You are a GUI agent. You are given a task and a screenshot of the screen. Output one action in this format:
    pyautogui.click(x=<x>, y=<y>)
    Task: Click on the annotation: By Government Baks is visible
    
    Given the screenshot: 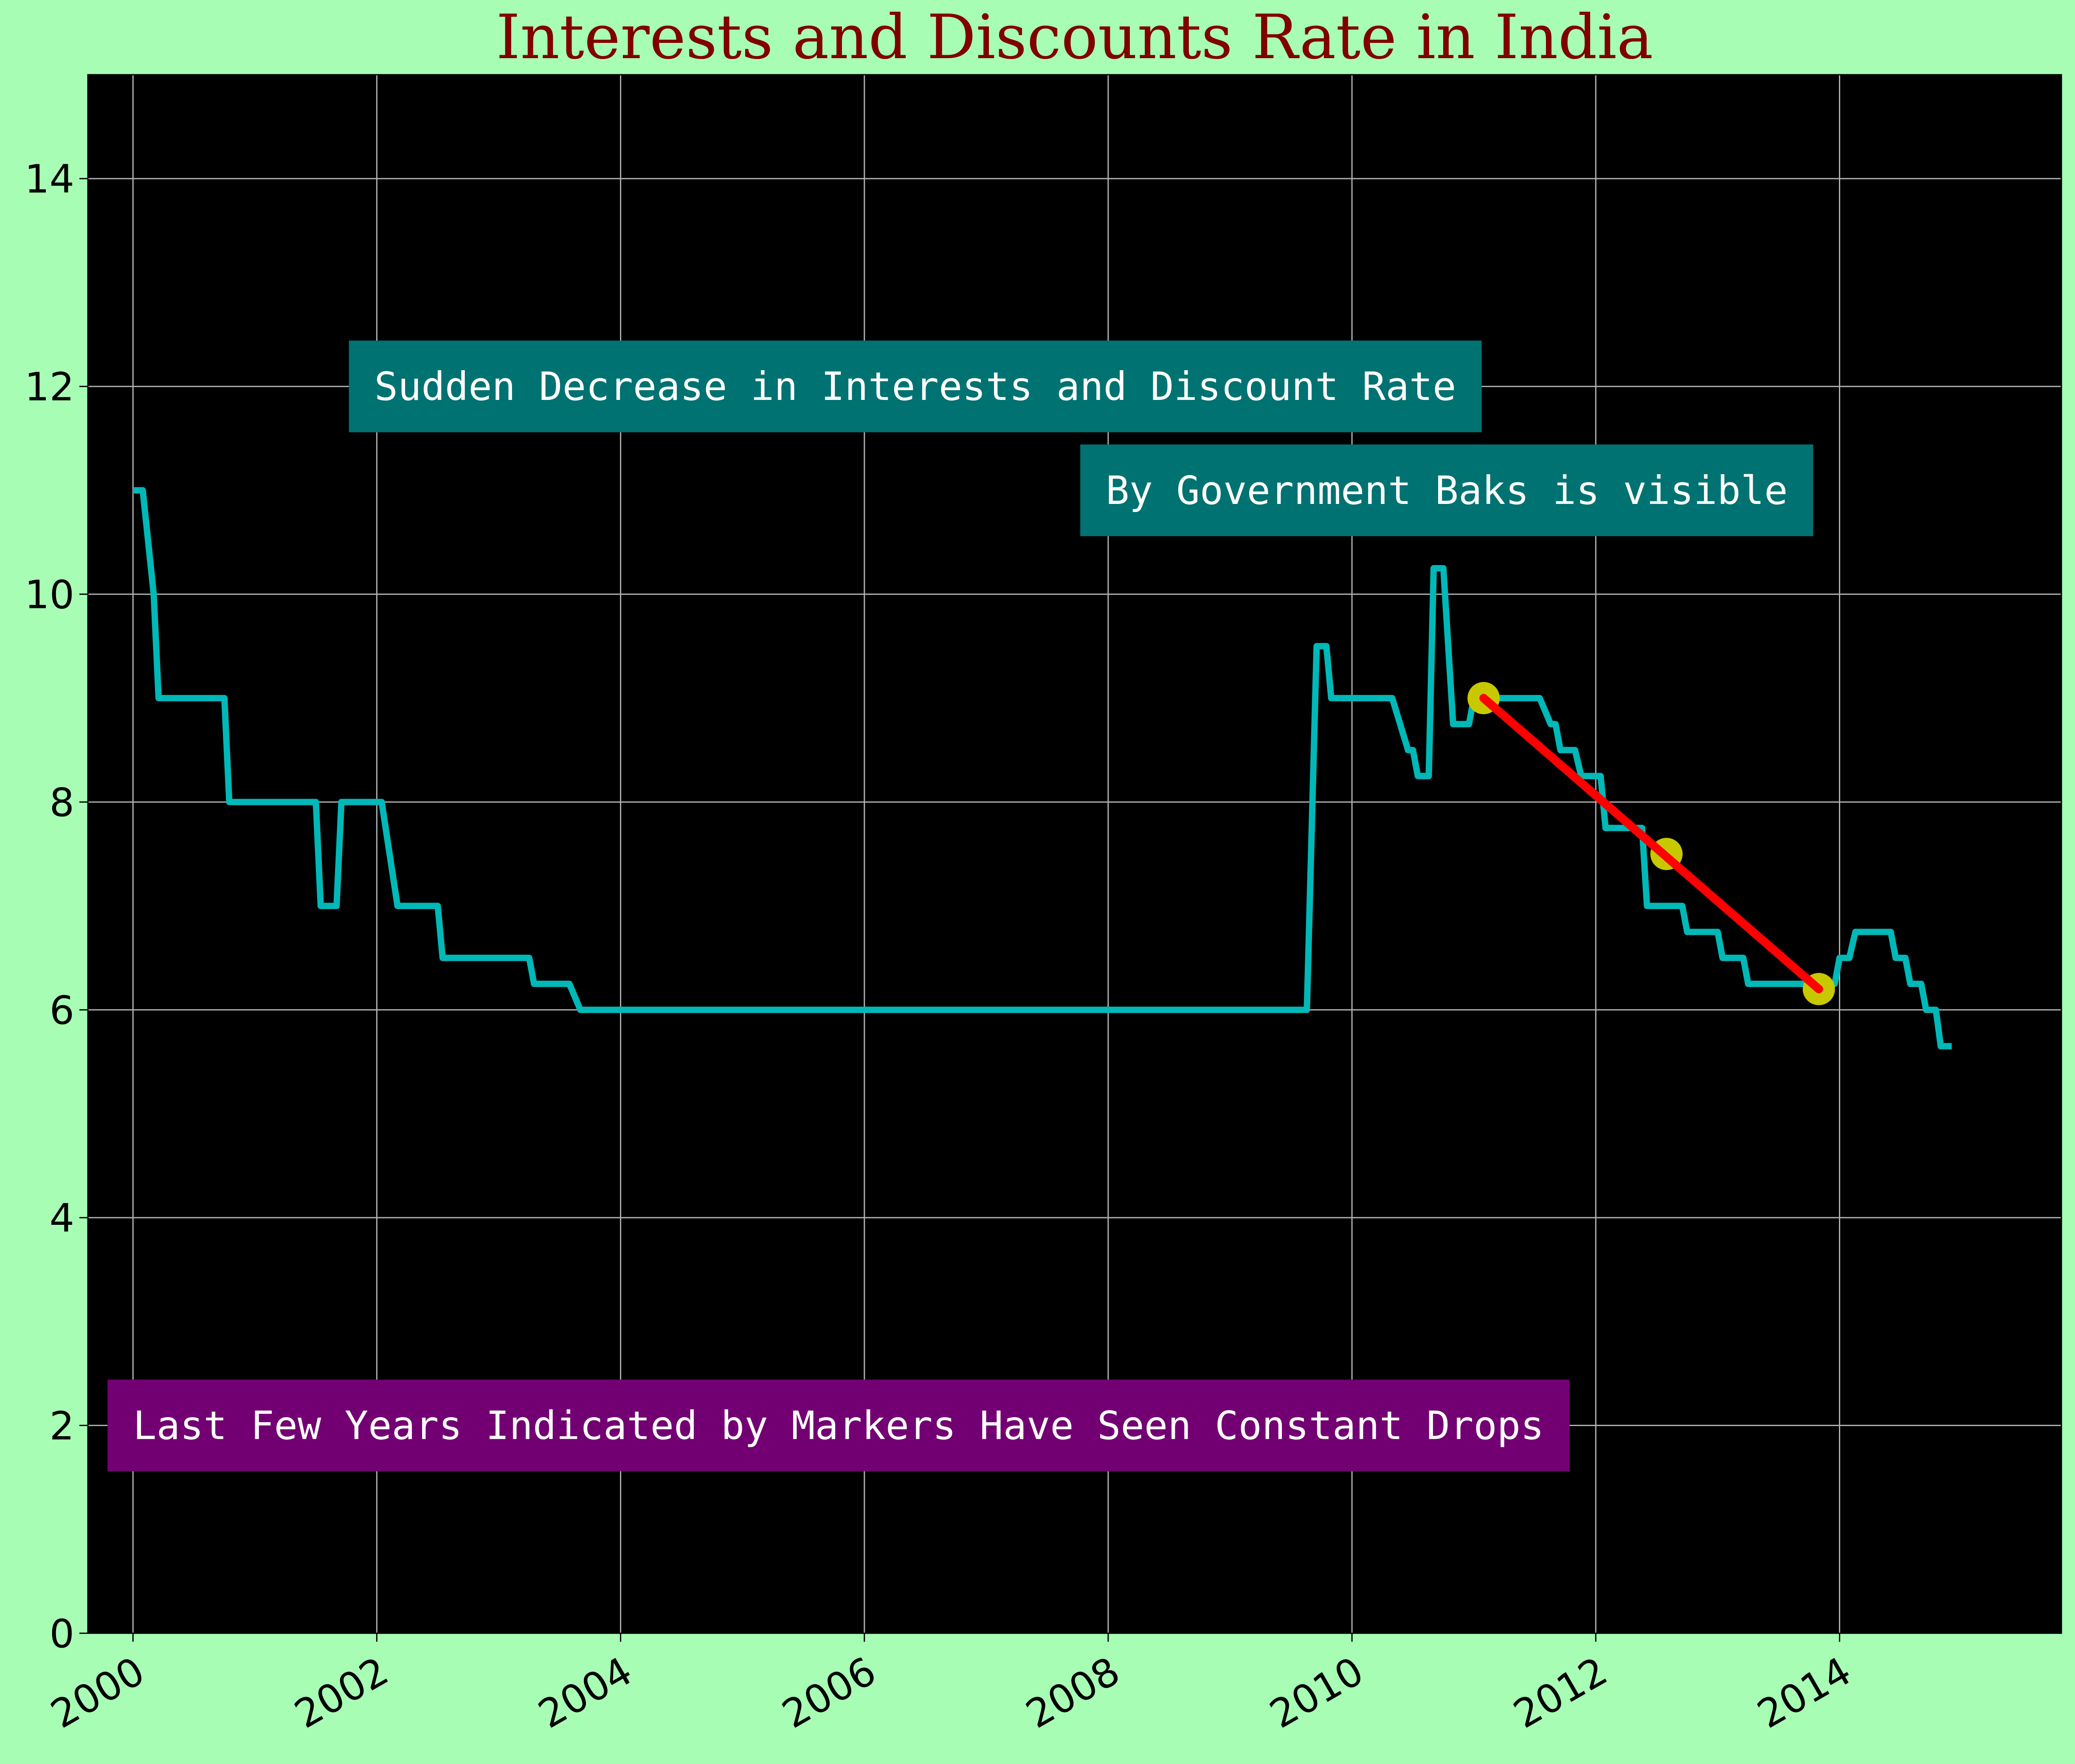 What is the action you would take?
    pyautogui.click(x=1446, y=490)
    